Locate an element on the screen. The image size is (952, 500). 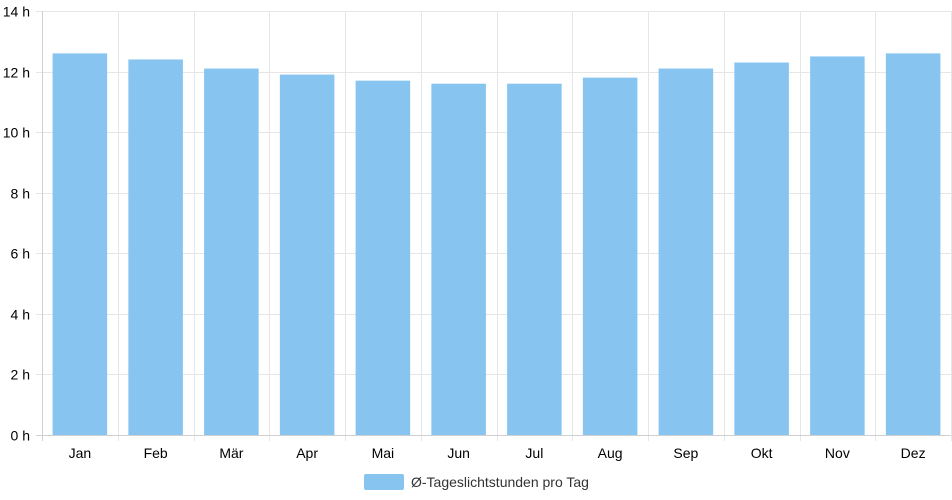
x-tick-label: Jul is located at coordinates (534, 453).